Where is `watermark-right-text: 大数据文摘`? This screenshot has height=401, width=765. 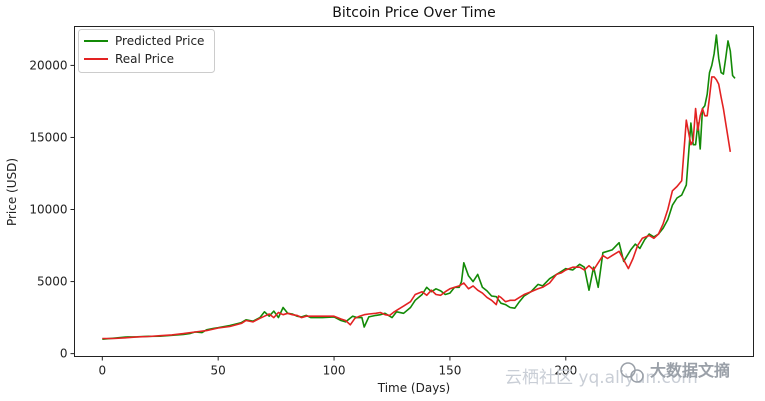
watermark-right-text: 大数据文摘 is located at coordinates (690, 370).